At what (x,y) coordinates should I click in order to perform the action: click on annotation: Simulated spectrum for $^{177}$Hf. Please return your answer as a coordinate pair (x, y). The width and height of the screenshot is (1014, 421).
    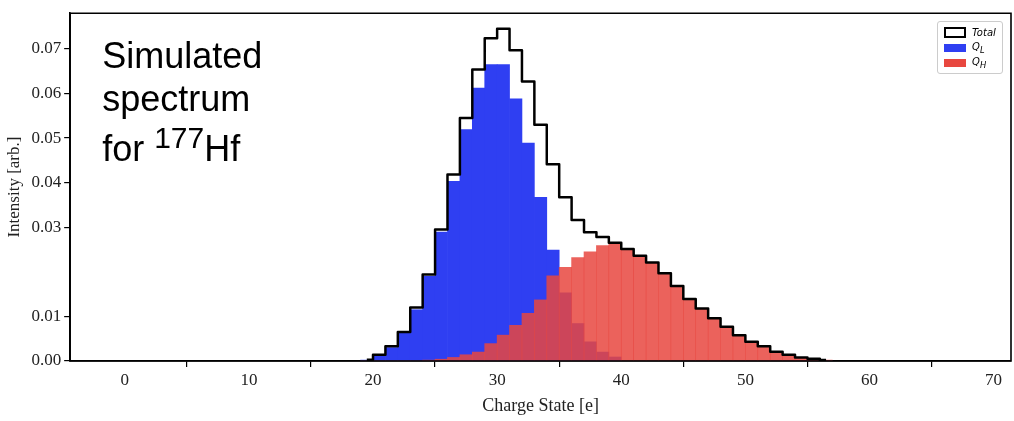
    Looking at the image, I should click on (183, 103).